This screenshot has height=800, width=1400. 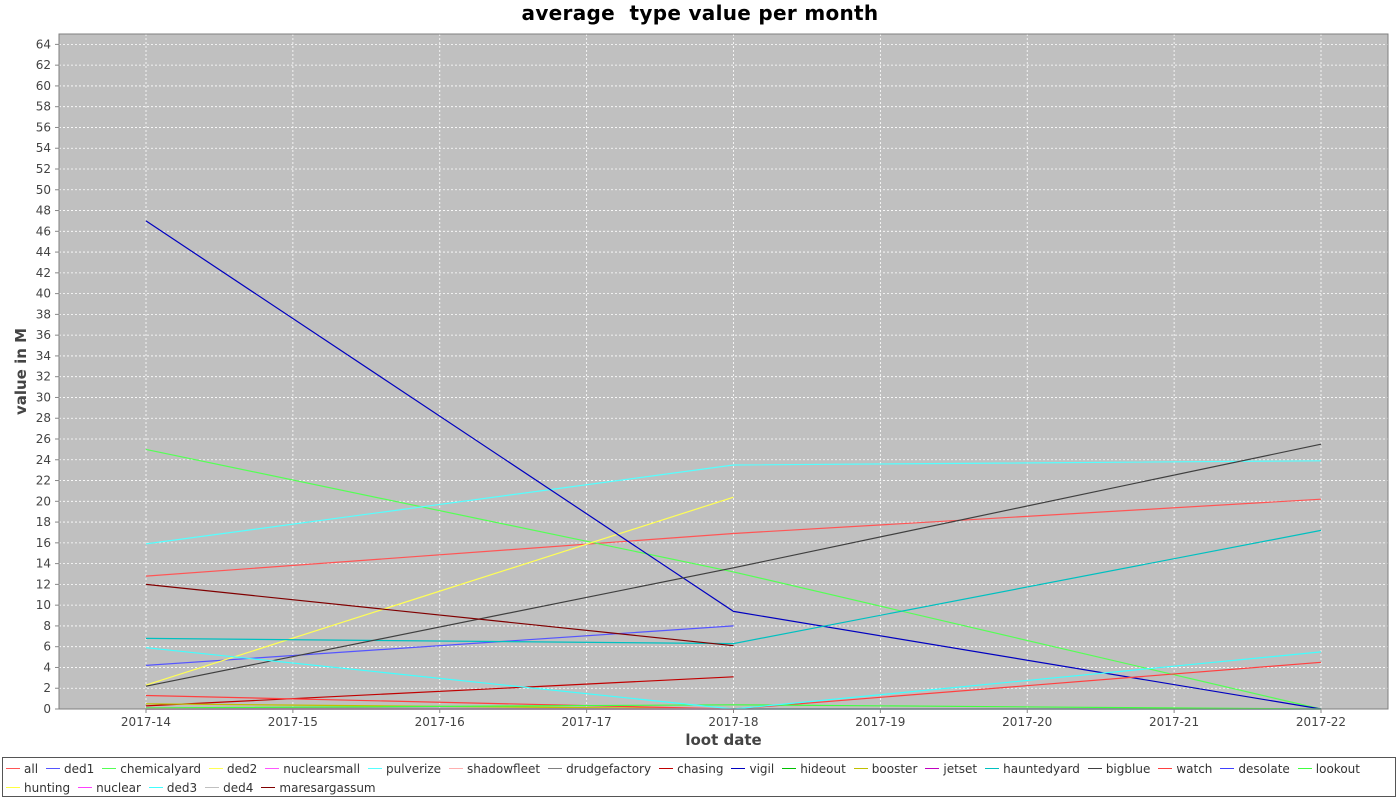 I want to click on y-tick-label: 16, so click(x=43, y=543).